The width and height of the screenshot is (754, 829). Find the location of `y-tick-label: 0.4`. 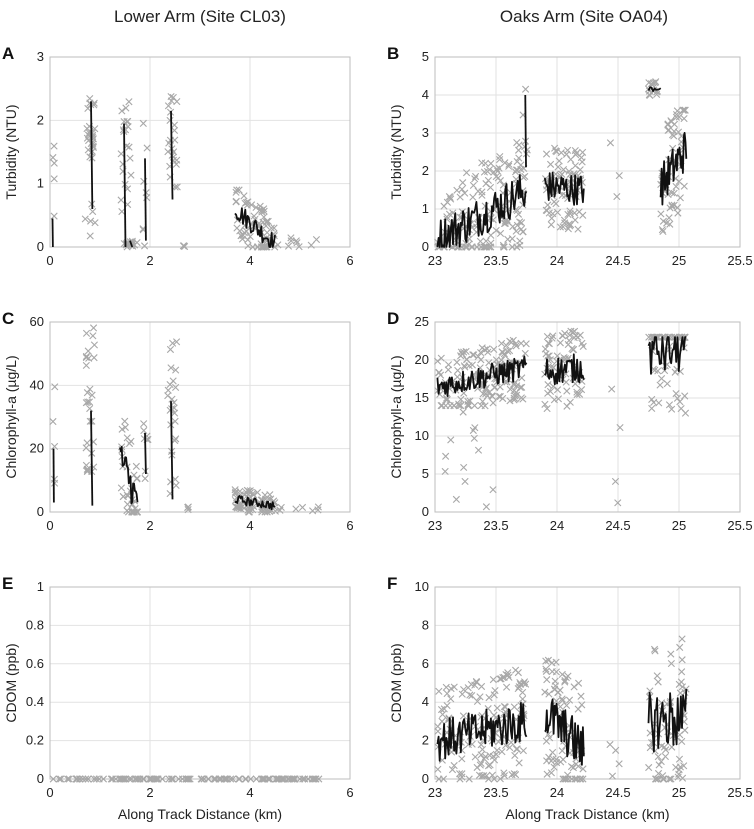

y-tick-label: 0.4 is located at coordinates (35, 701).